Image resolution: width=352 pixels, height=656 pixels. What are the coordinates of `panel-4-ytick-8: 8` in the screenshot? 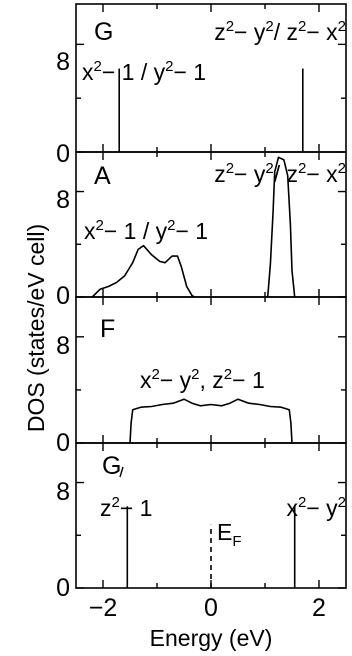 It's located at (63, 492).